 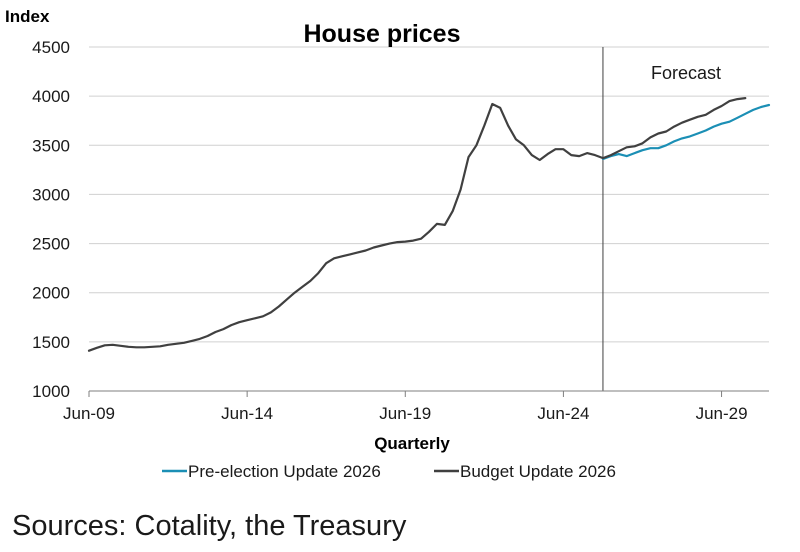 What do you see at coordinates (405, 413) in the screenshot?
I see `x-tick-label: Jun-19` at bounding box center [405, 413].